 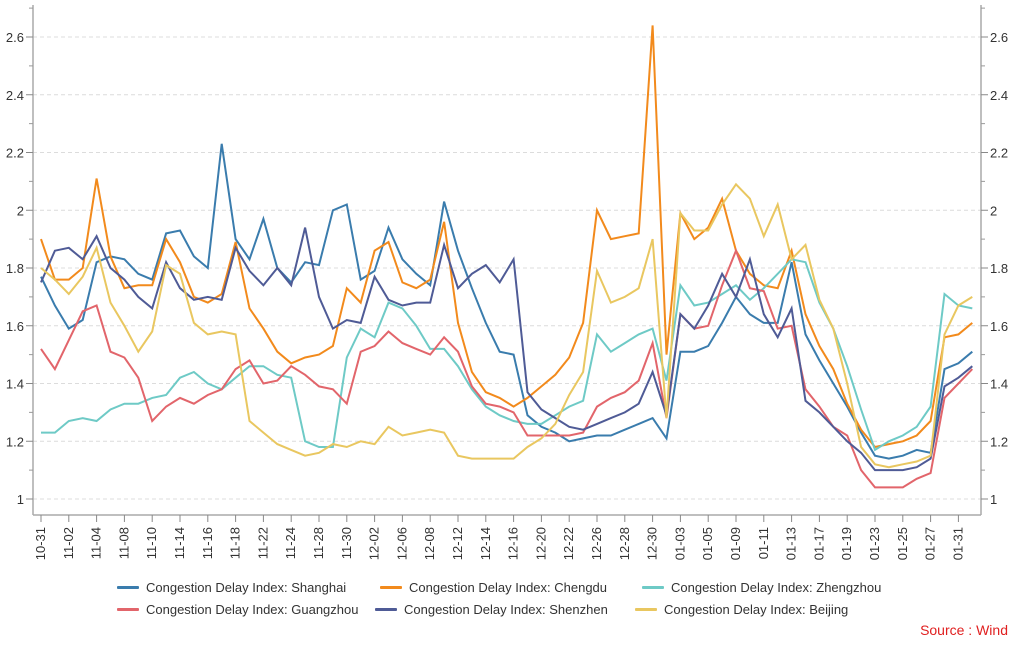 What do you see at coordinates (964, 630) in the screenshot?
I see `source-note: Source : Wind` at bounding box center [964, 630].